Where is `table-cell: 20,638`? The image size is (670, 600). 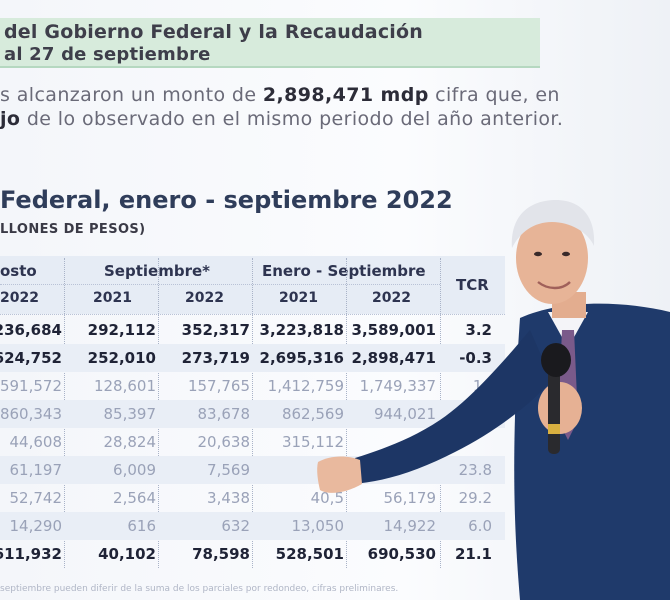
table-cell: 20,638 is located at coordinates (224, 442).